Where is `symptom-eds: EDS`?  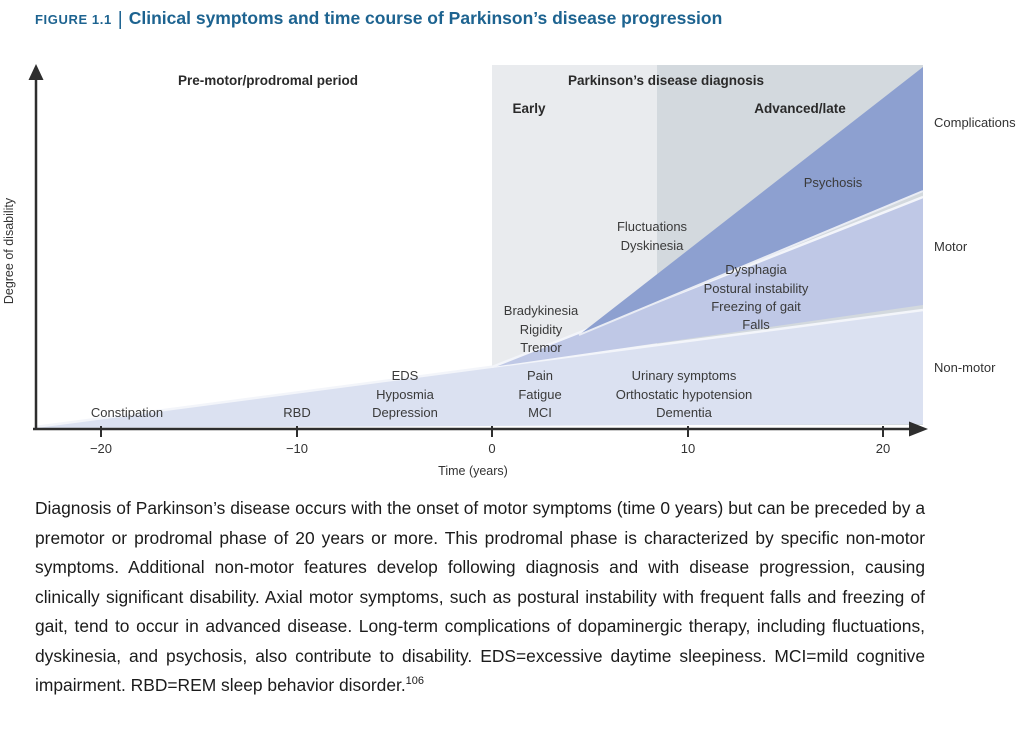
symptom-eds: EDS is located at coordinates (405, 375).